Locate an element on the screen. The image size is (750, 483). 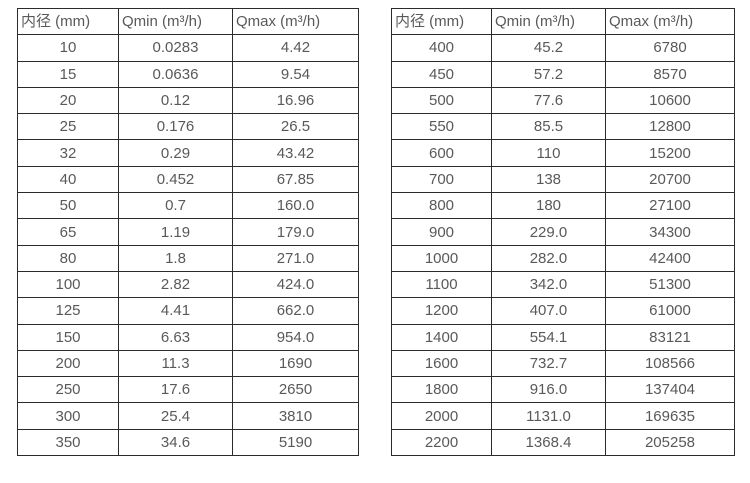
cell-qmax: 10600 is located at coordinates (670, 100).